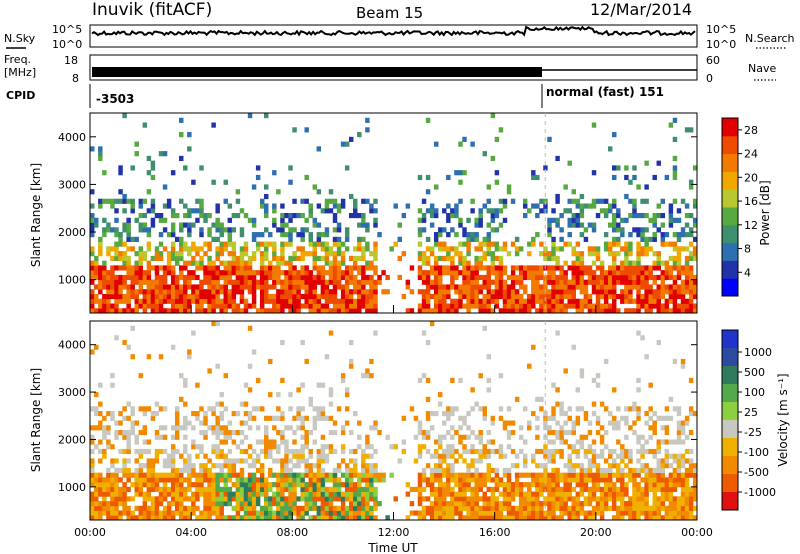  I want to click on colorbar-tick-label: 20, so click(751, 177).